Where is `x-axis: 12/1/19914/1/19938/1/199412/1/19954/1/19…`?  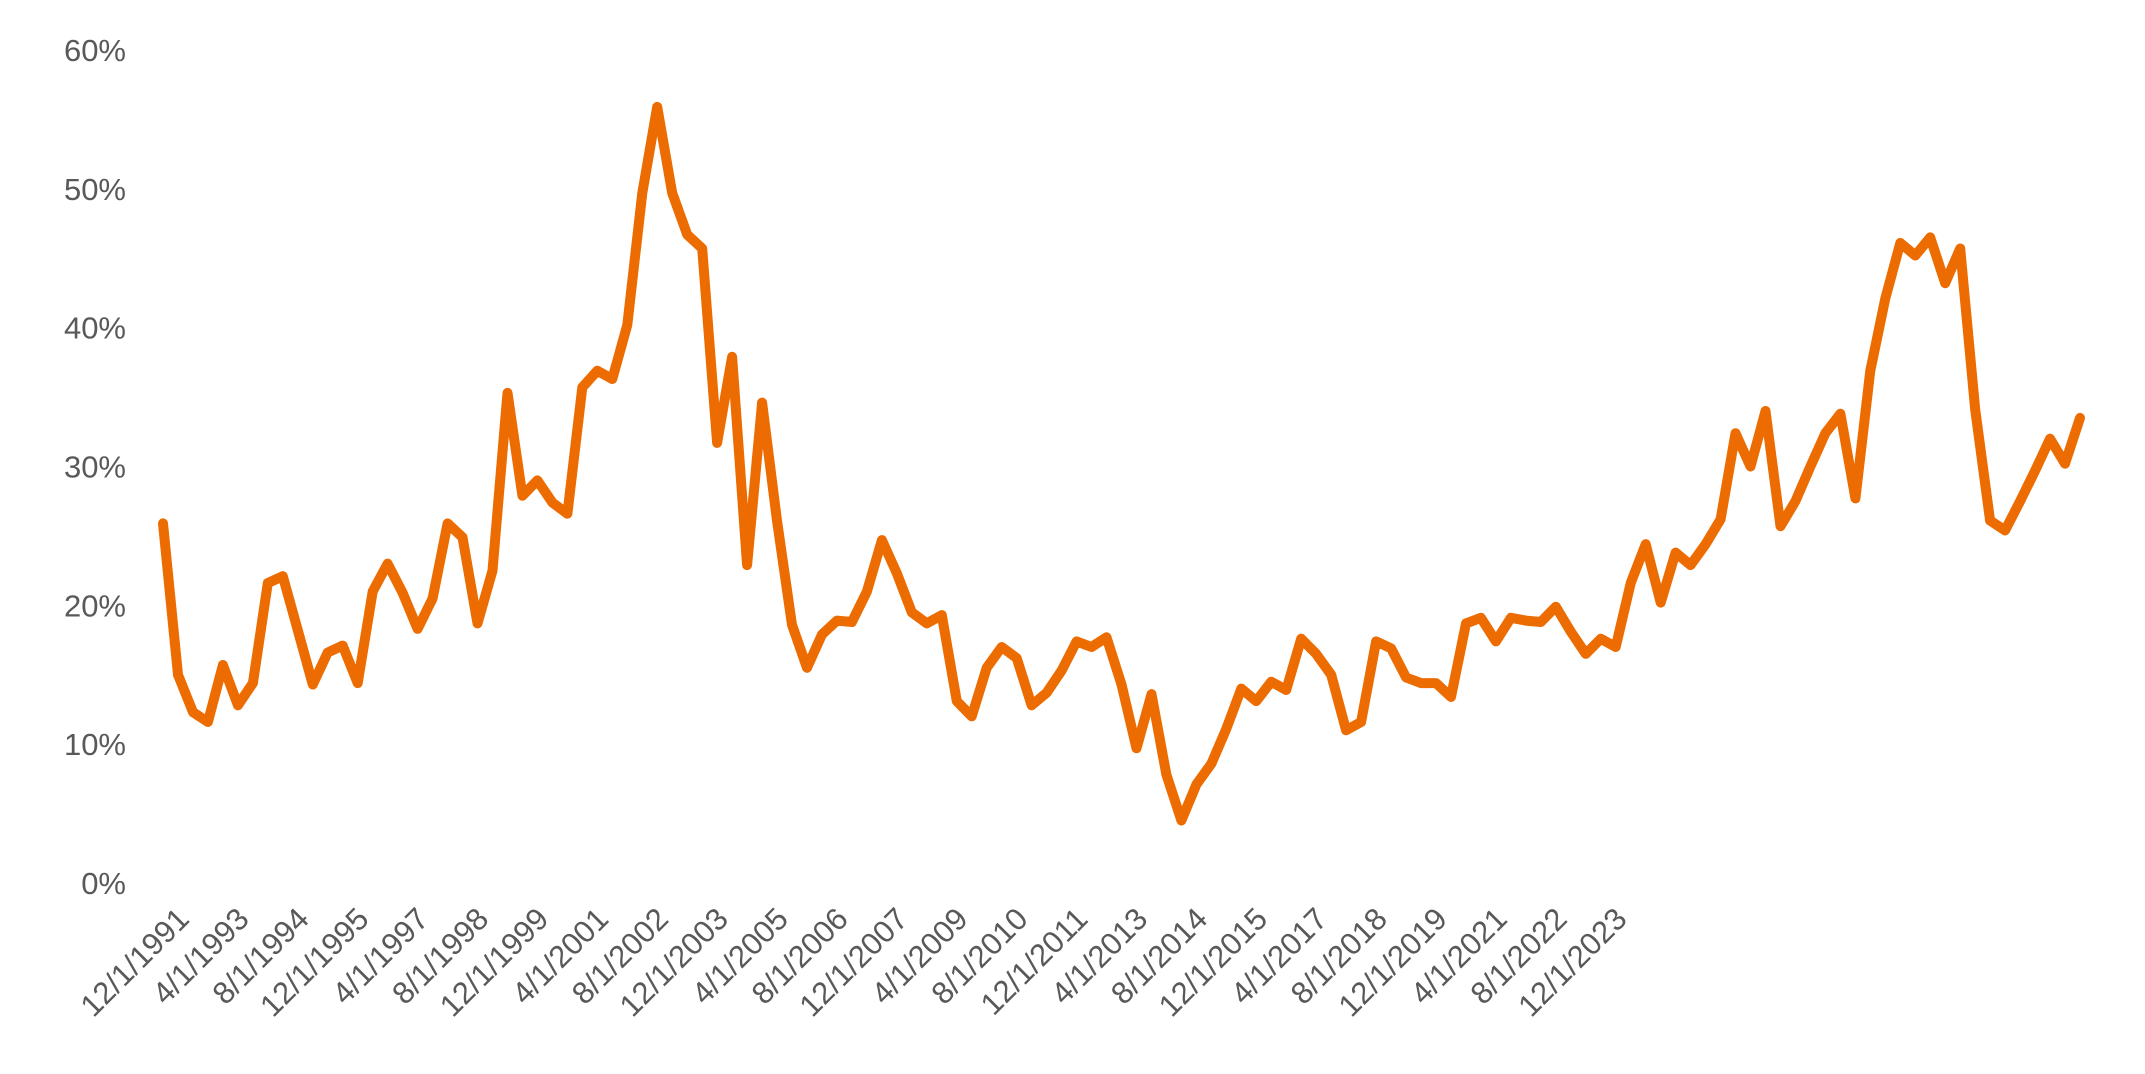 x-axis: 12/1/19914/1/19938/1/199412/1/19954/1/19… is located at coordinates (854, 962).